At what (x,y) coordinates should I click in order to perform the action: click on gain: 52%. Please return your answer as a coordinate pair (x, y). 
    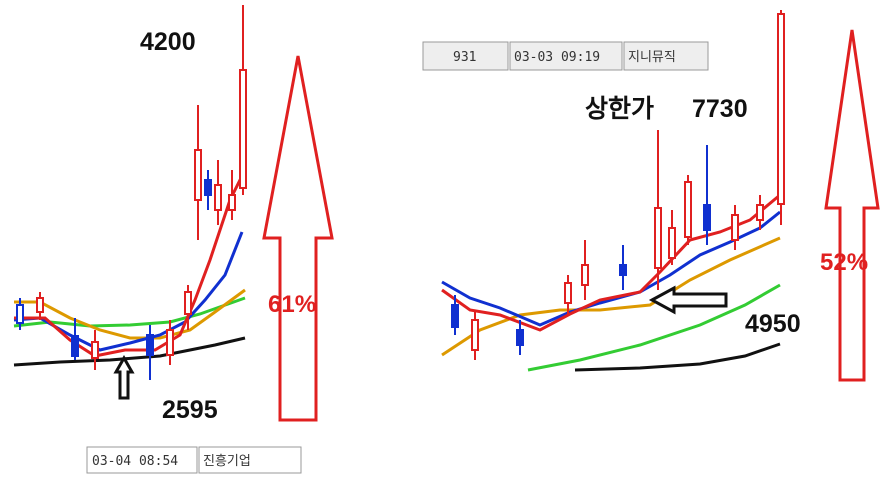
    Looking at the image, I should click on (844, 262).